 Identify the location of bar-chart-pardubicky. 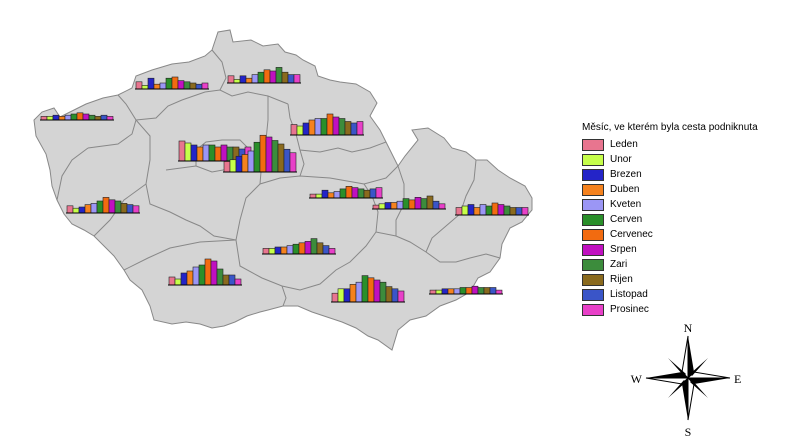
(346, 192).